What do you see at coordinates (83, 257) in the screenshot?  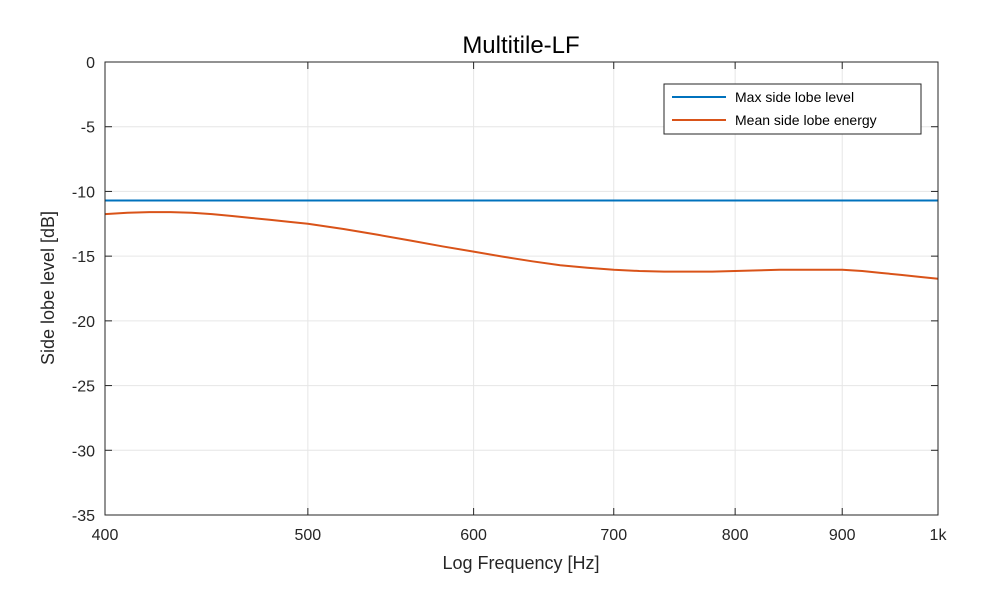 I see `y-tick-label: -15` at bounding box center [83, 257].